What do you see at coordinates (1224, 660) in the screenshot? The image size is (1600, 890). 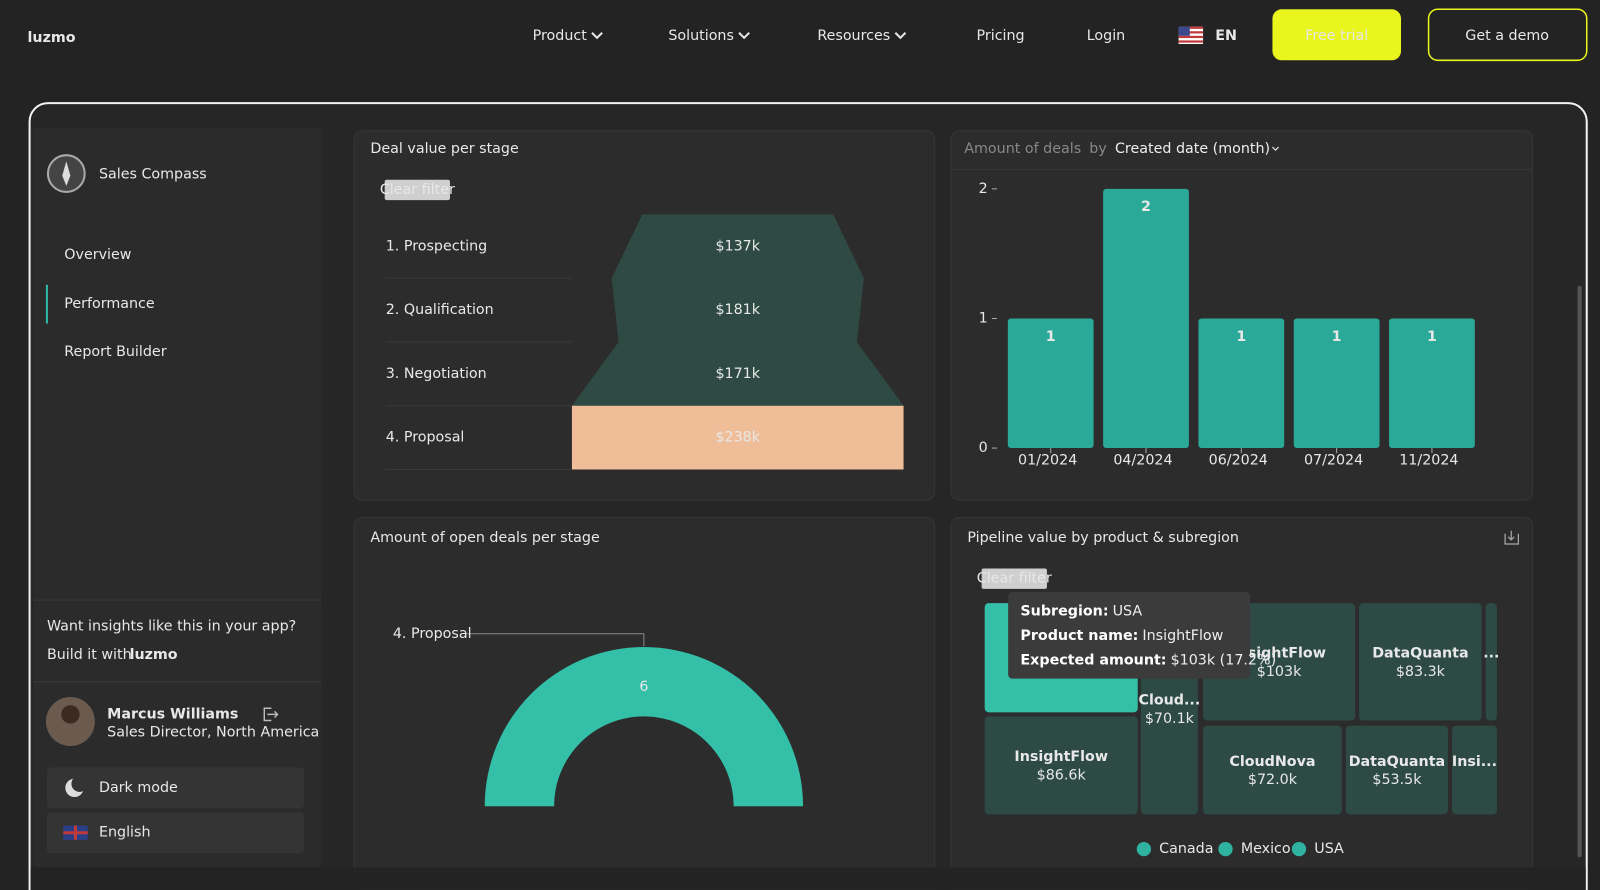 I see `tooltip-value: $103k (17.2%)` at bounding box center [1224, 660].